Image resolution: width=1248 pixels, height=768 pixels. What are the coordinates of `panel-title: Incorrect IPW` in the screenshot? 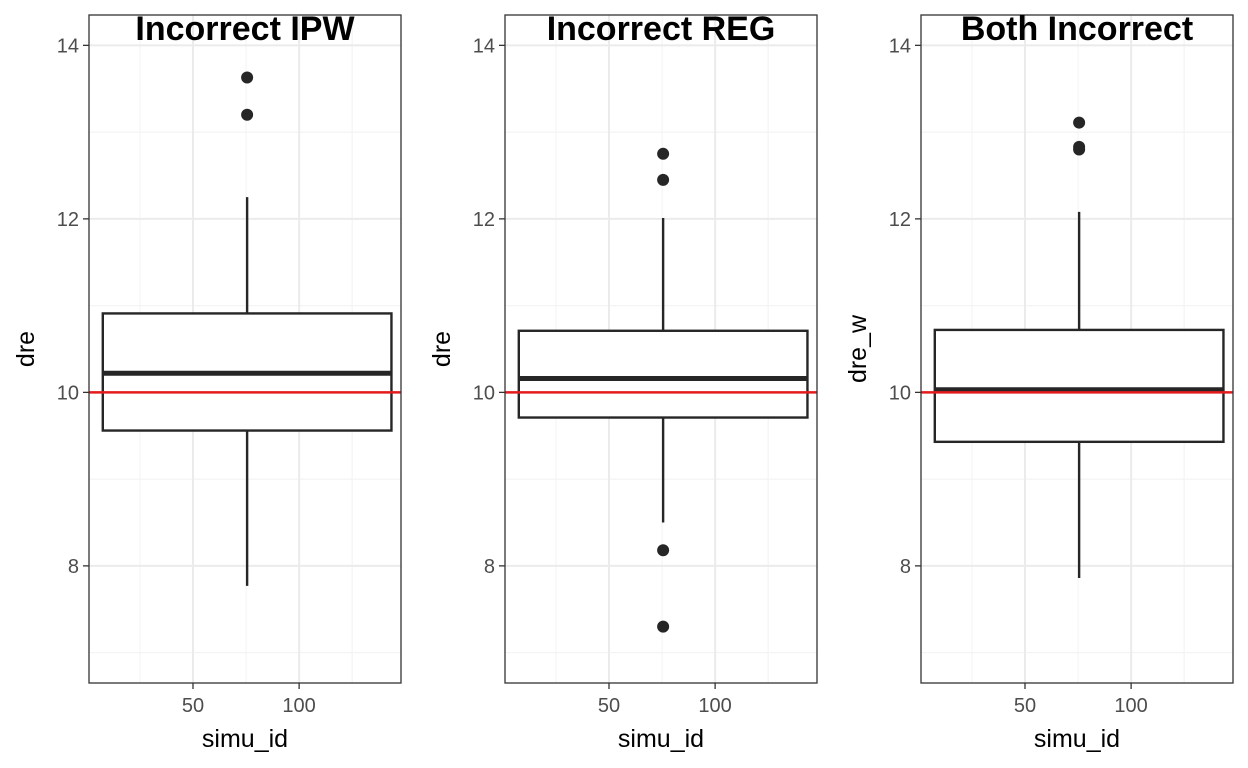 It's located at (245, 29).